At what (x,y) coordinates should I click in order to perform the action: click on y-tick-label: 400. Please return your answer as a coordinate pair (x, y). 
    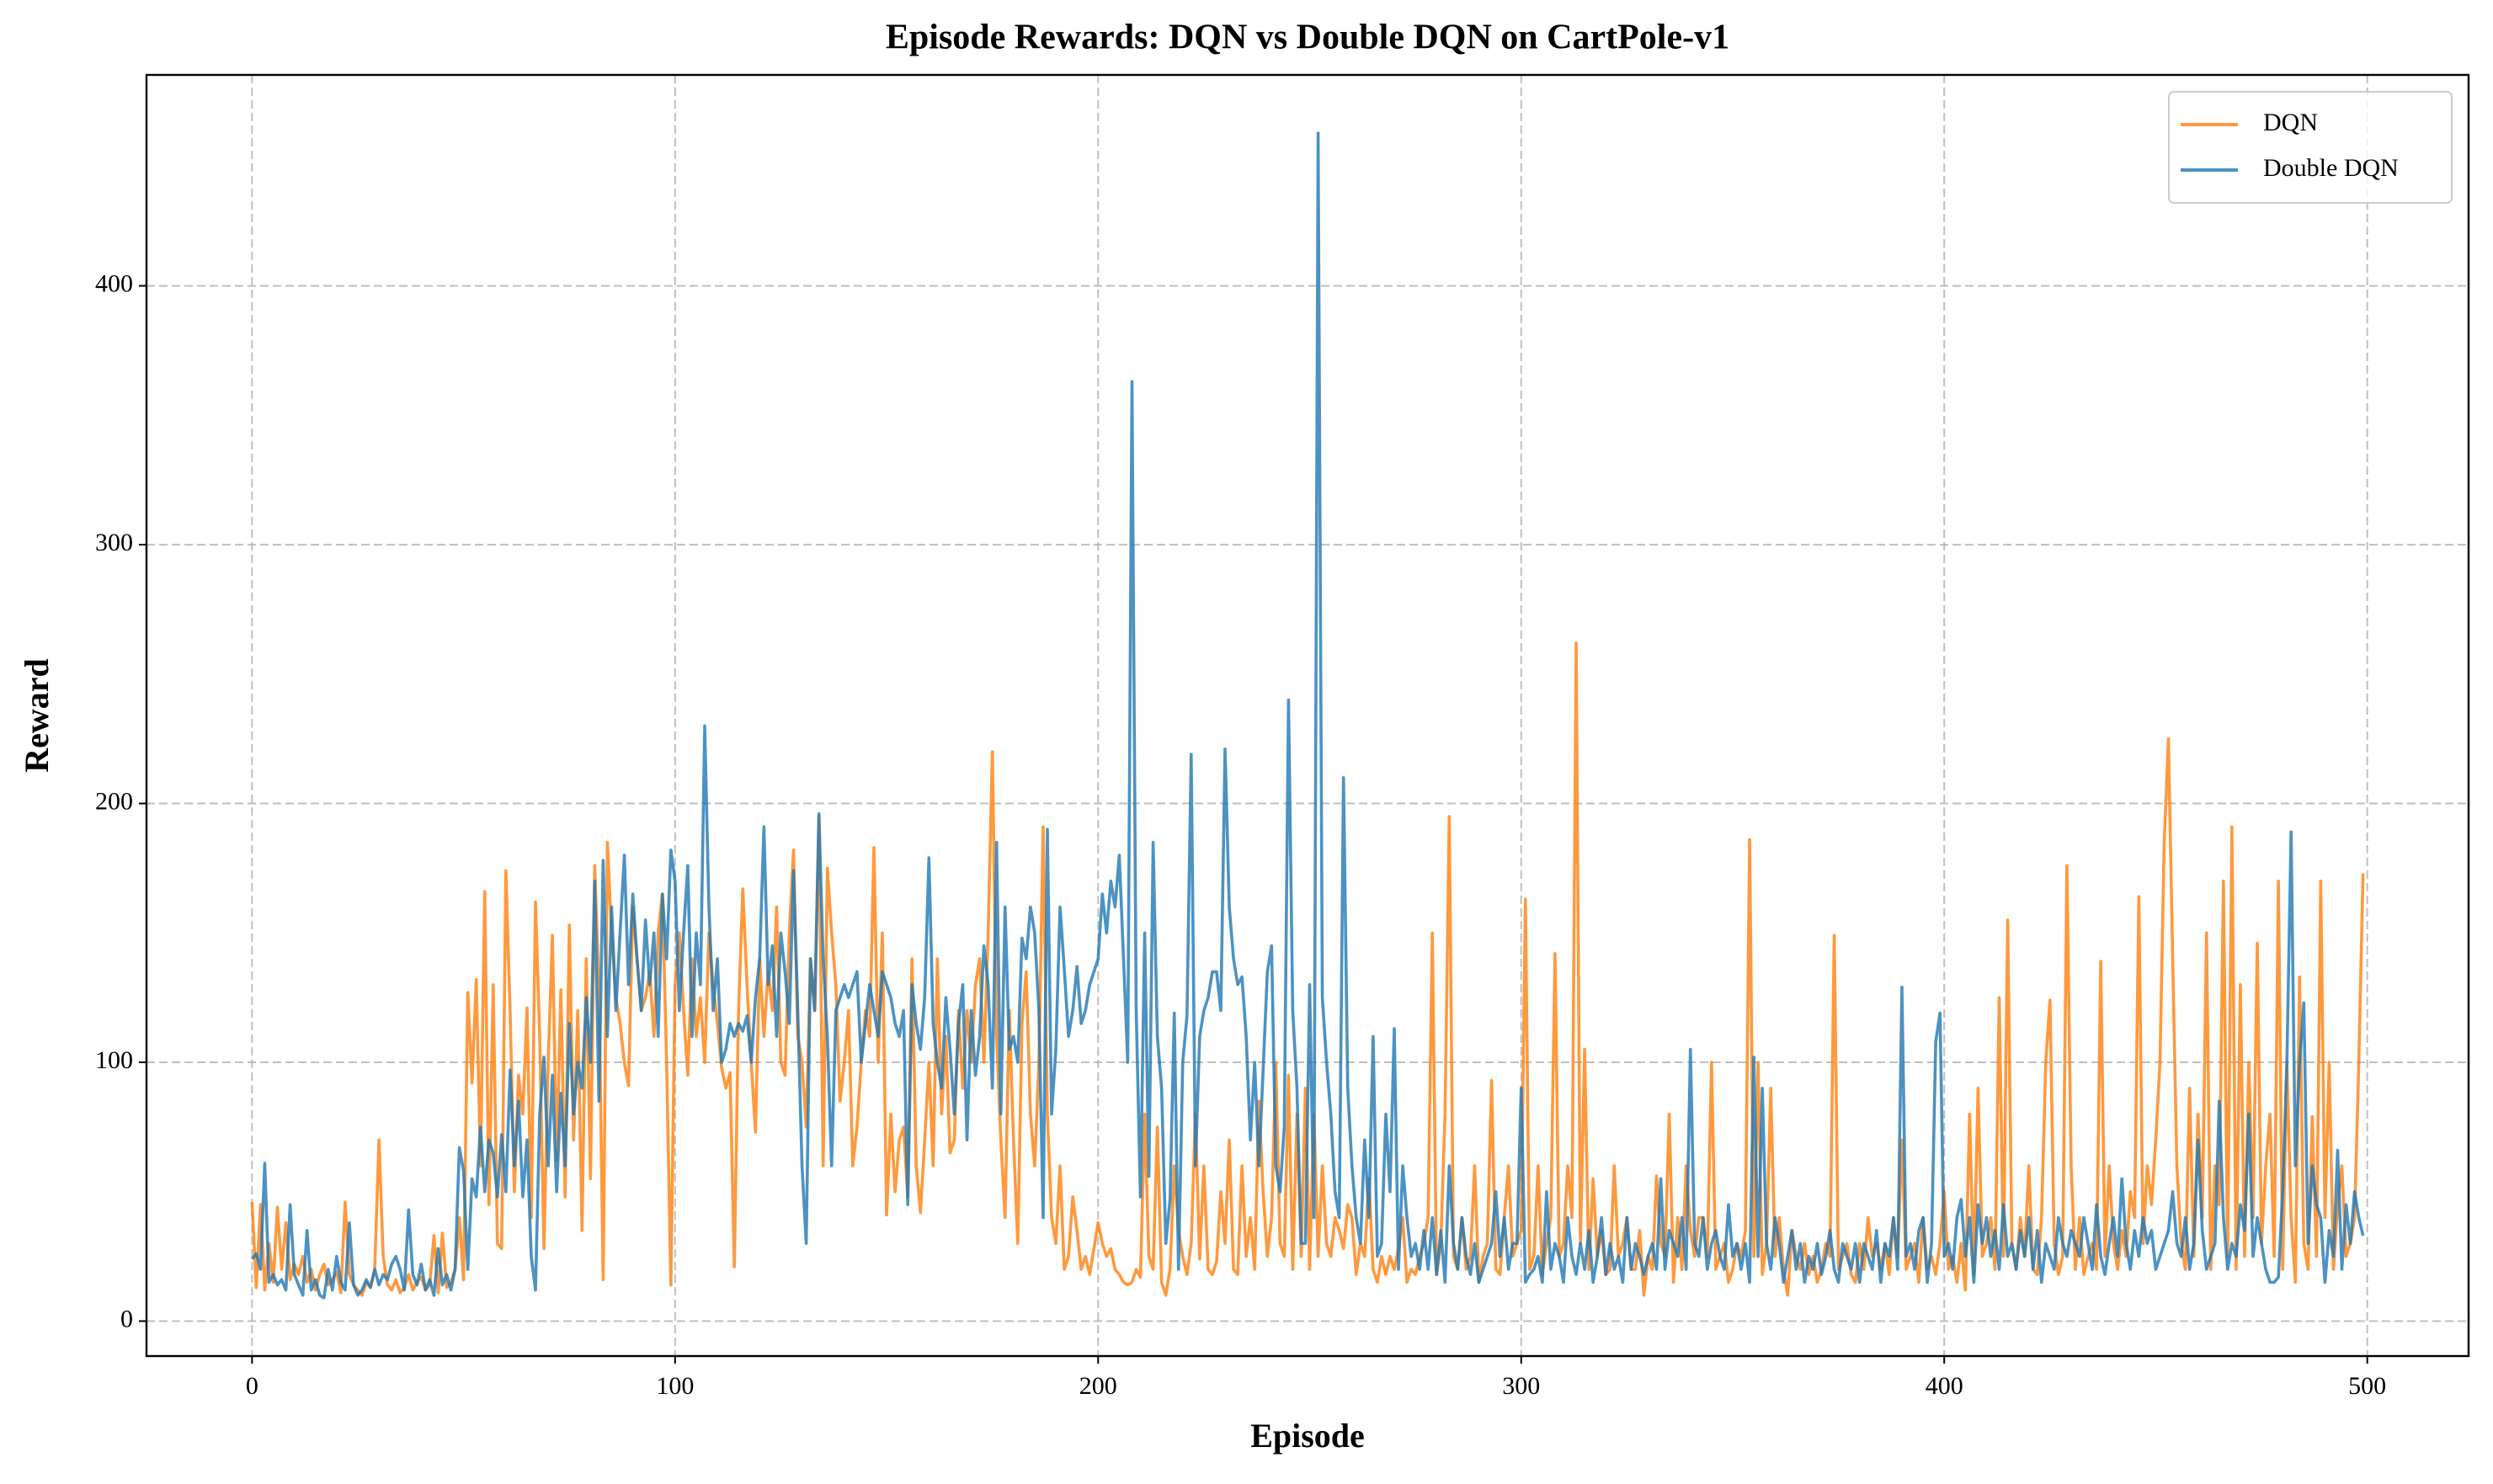
    Looking at the image, I should click on (114, 283).